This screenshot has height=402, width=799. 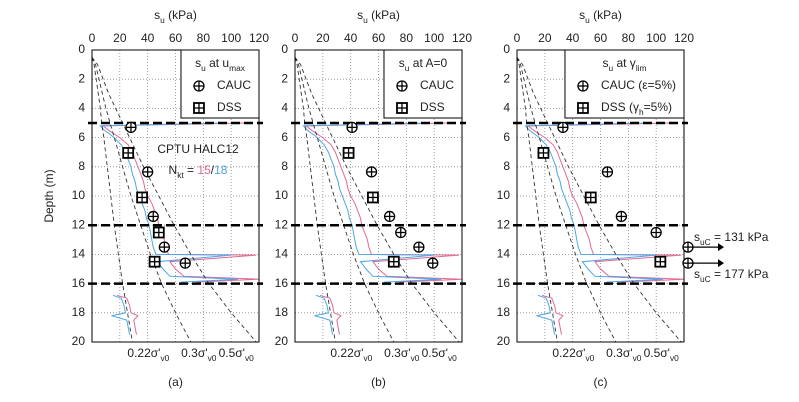 I want to click on y-tick-label: 4, so click(x=81, y=108).